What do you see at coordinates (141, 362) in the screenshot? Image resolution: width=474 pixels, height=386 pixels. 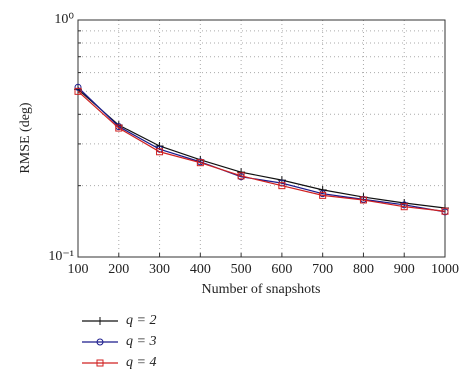 I see `legend-label: q = 4` at bounding box center [141, 362].